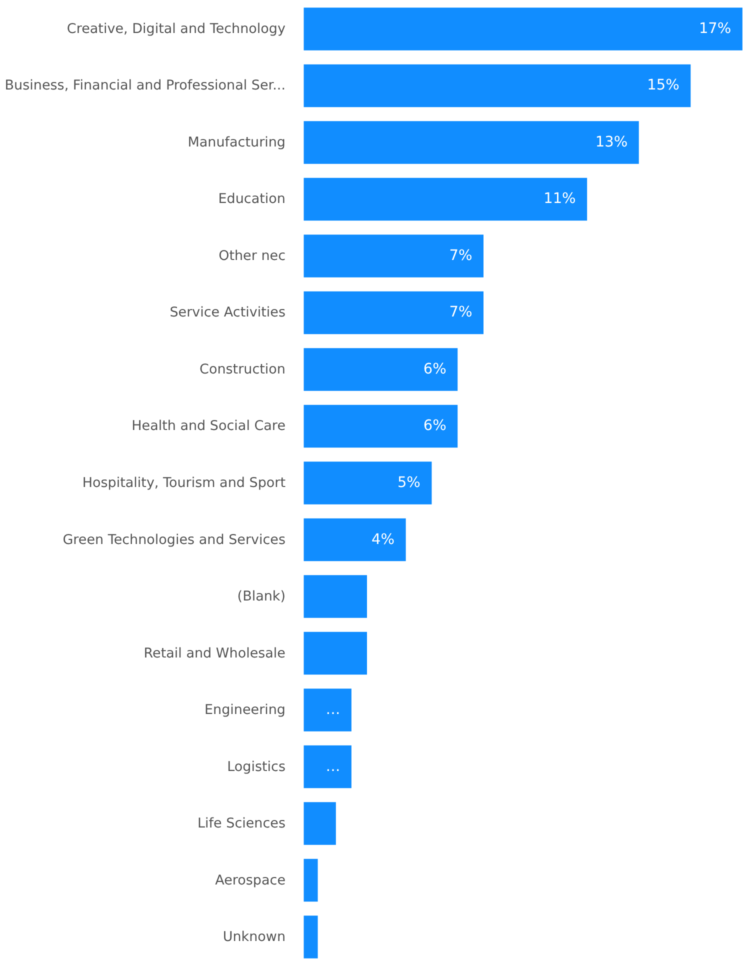 The width and height of the screenshot is (756, 966). I want to click on y-tick-label: Other nec, so click(252, 256).